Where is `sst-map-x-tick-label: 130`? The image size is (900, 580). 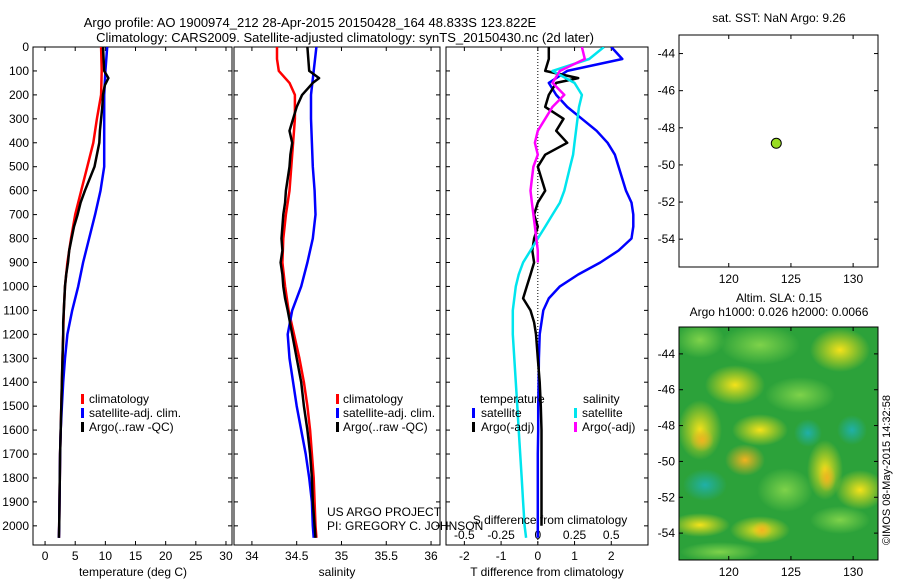
sst-map-x-tick-label: 130 is located at coordinates (853, 279).